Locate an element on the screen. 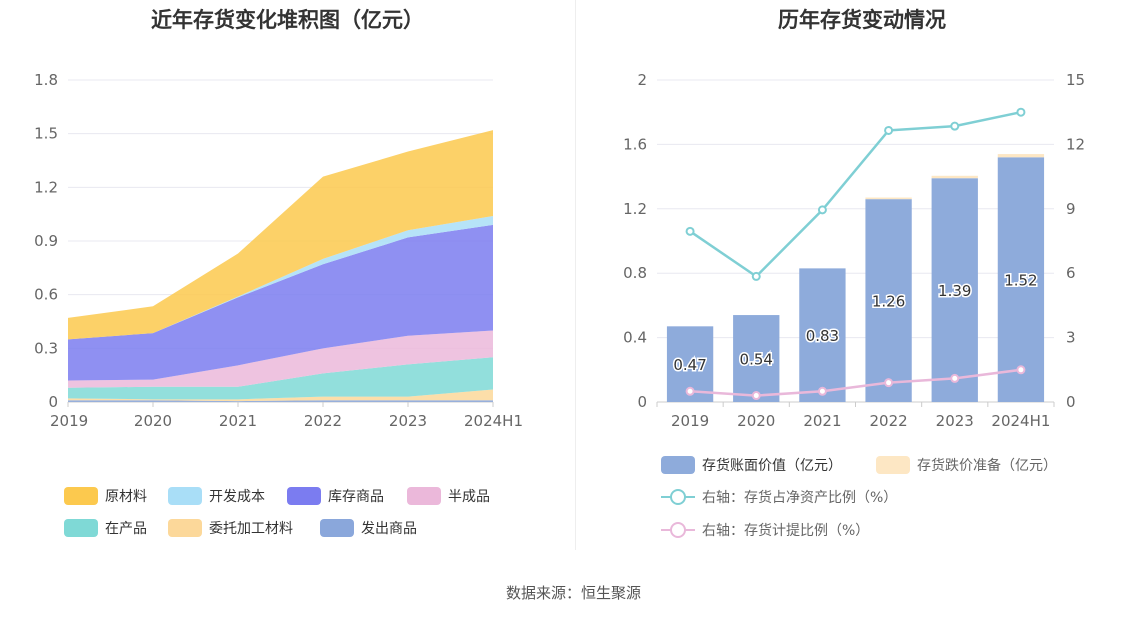  legend-label: 委托加工材料 is located at coordinates (251, 529).